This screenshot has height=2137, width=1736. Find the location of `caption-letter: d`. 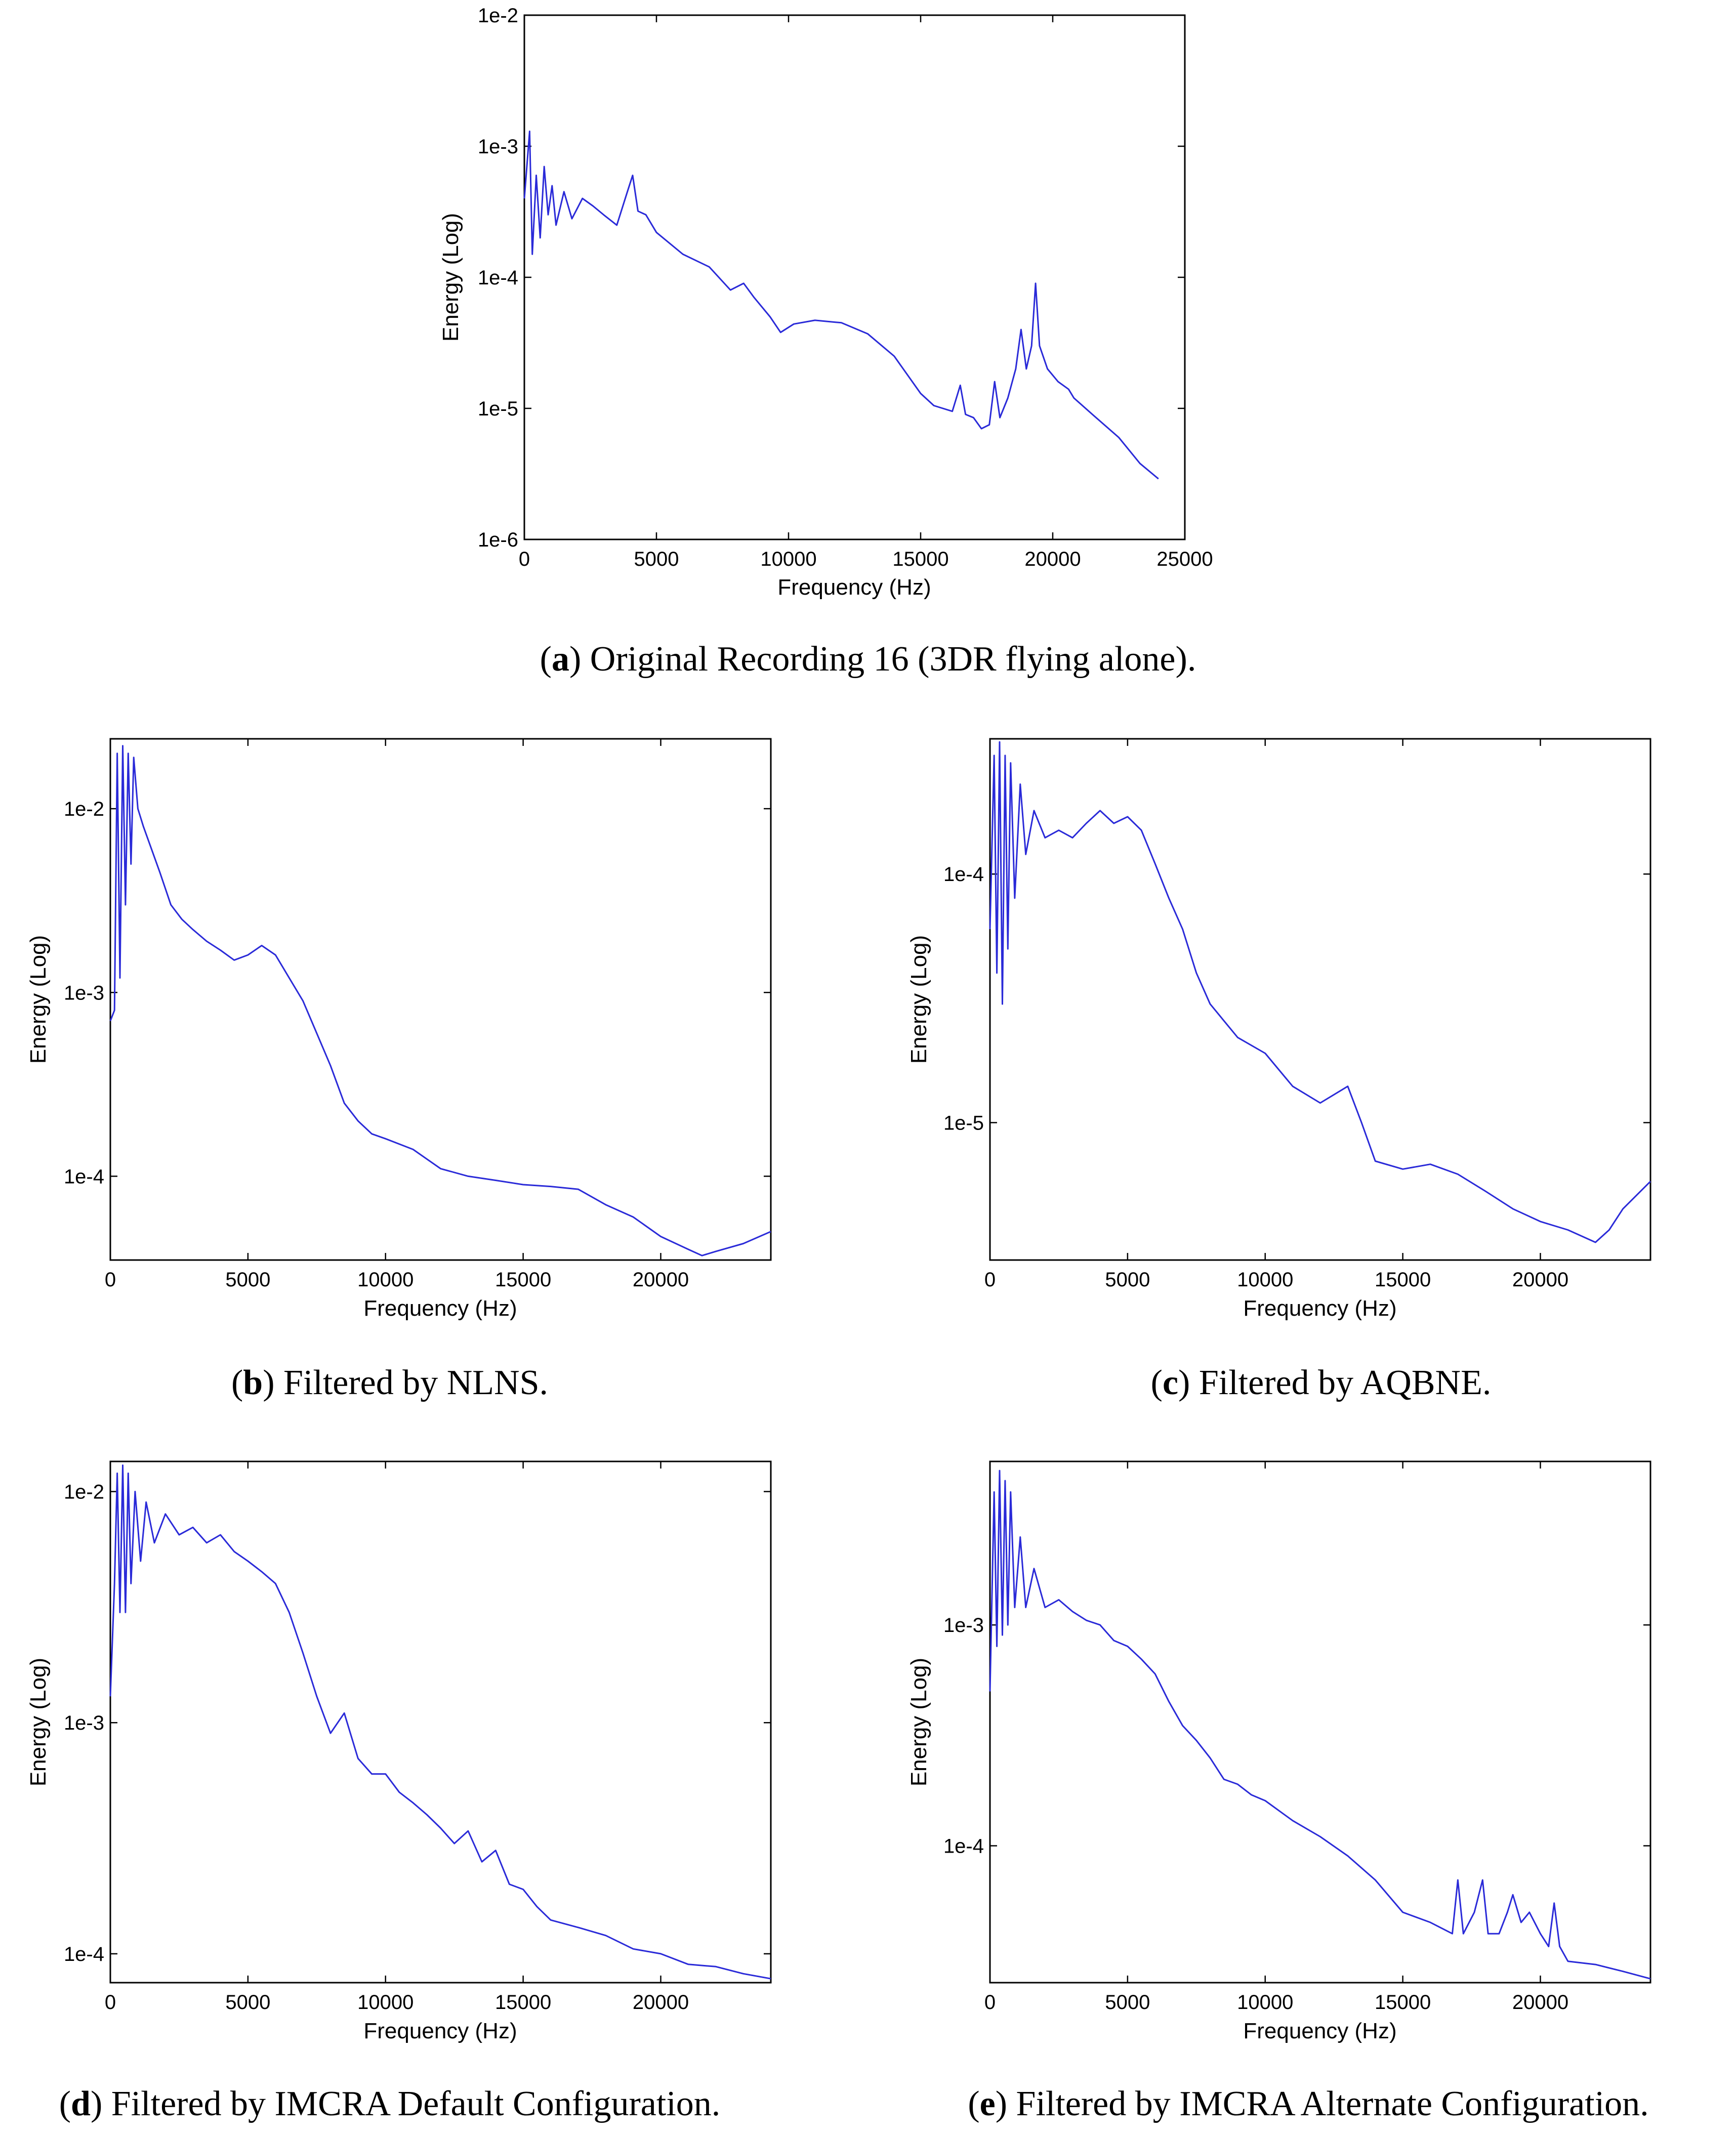

caption-letter: d is located at coordinates (81, 2103).